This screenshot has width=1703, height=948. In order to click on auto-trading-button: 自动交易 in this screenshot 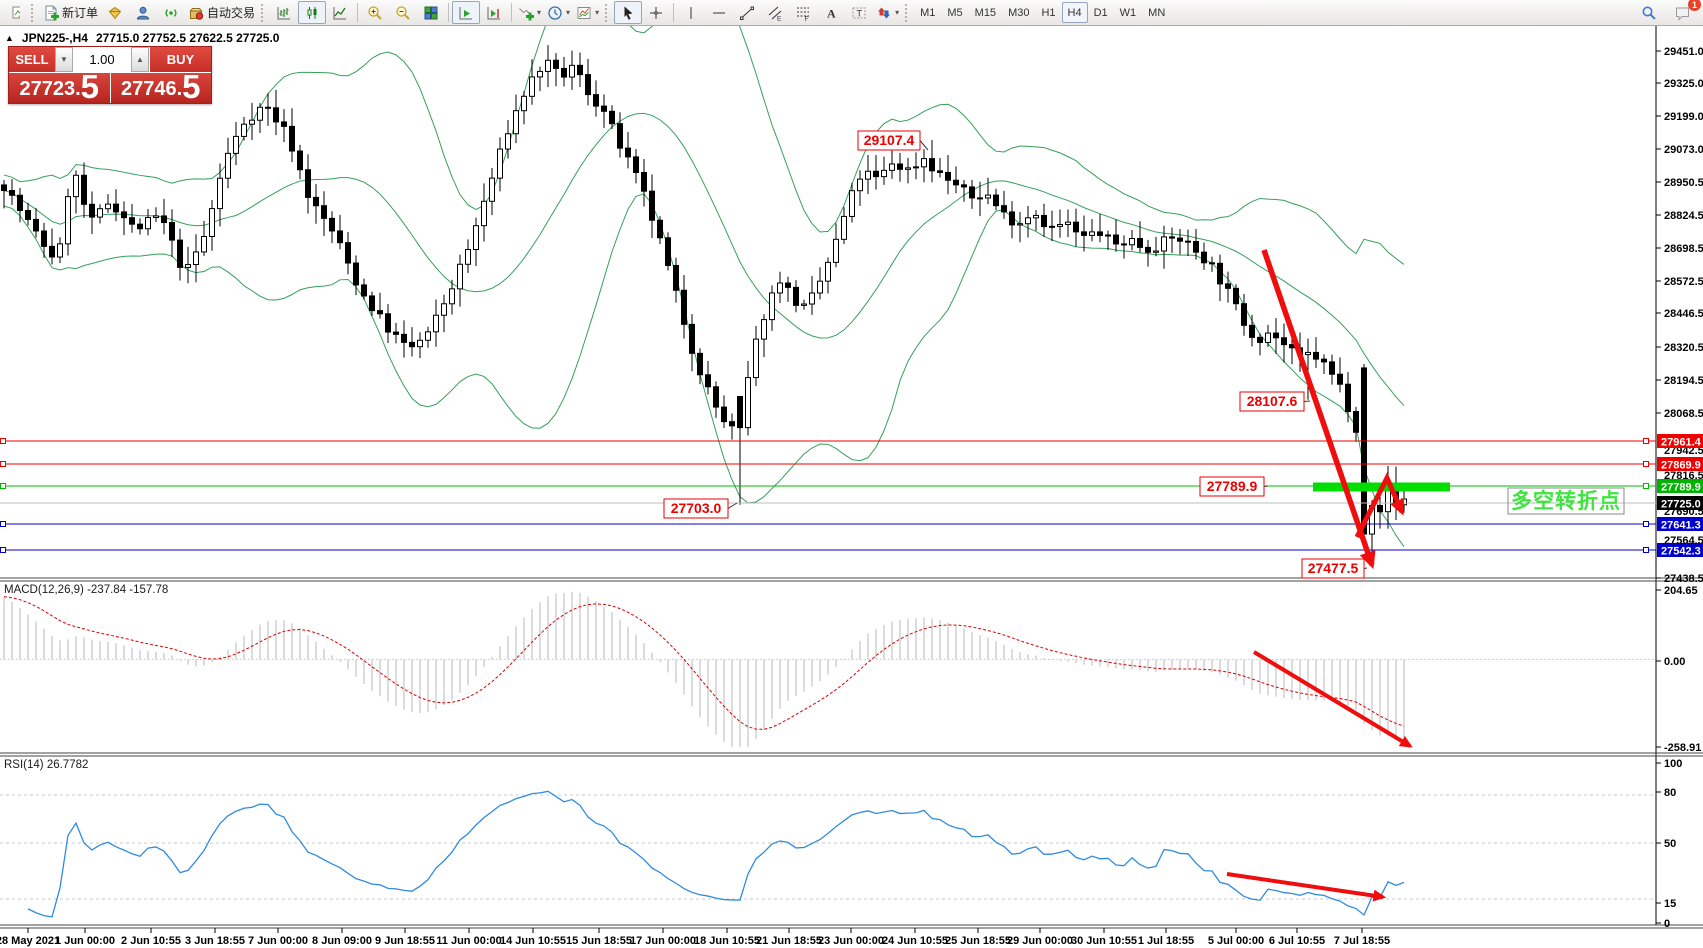, I will do `click(221, 12)`.